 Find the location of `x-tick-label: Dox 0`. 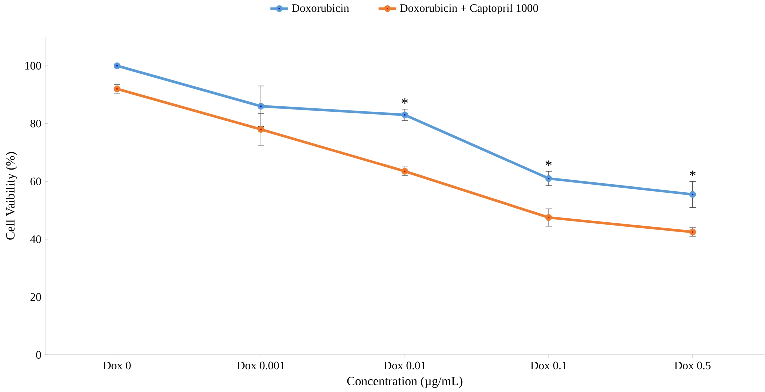

x-tick-label: Dox 0 is located at coordinates (117, 366).